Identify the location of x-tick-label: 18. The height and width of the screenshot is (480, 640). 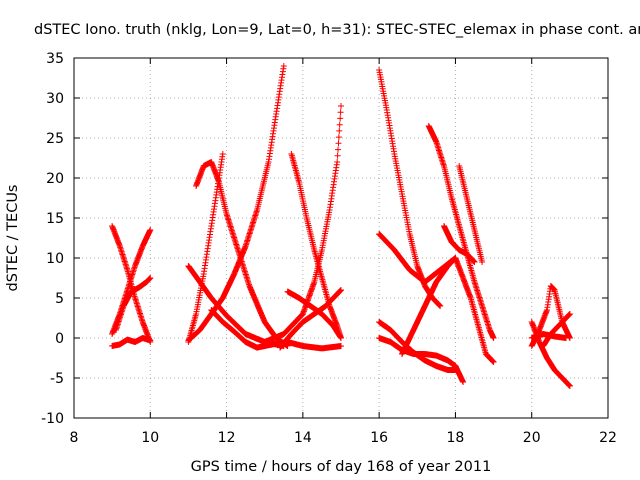
(456, 438).